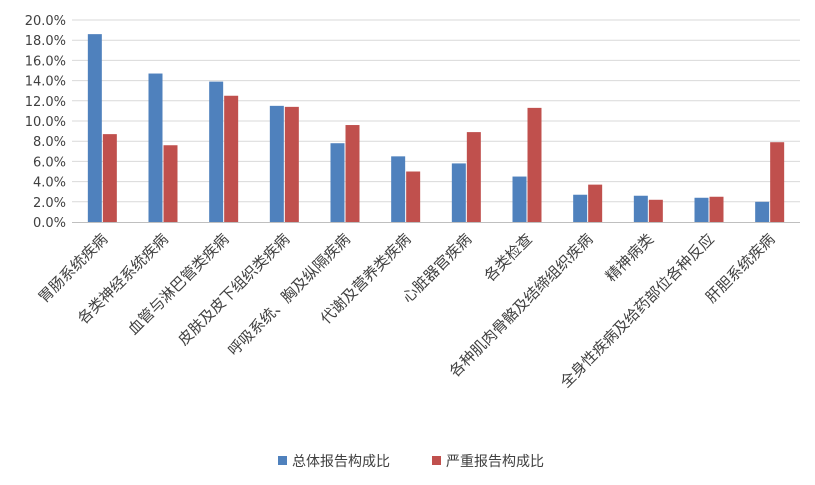 The height and width of the screenshot is (485, 815). What do you see at coordinates (45, 41) in the screenshot?
I see `y-tick-label: 18.0%` at bounding box center [45, 41].